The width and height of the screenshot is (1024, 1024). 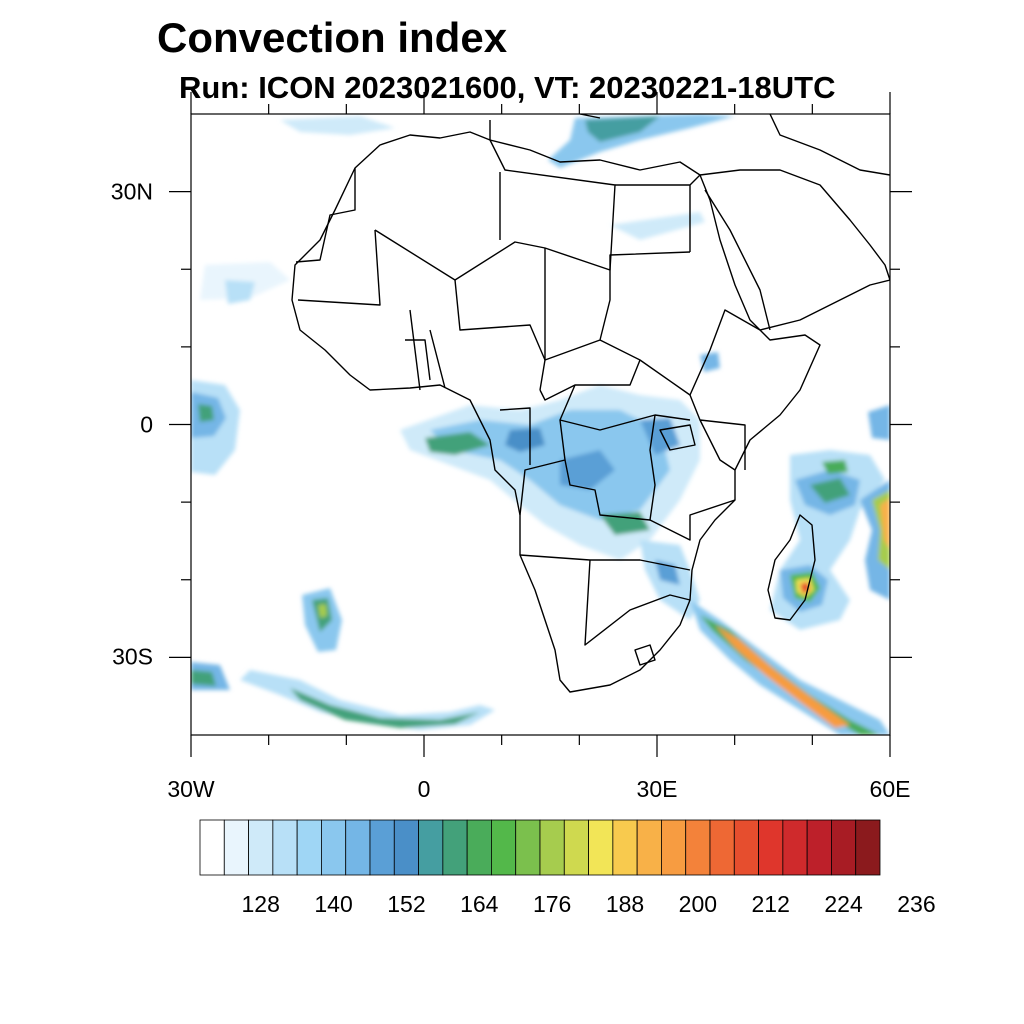 What do you see at coordinates (790, 667) in the screenshot?
I see `shading-agulhas` at bounding box center [790, 667].